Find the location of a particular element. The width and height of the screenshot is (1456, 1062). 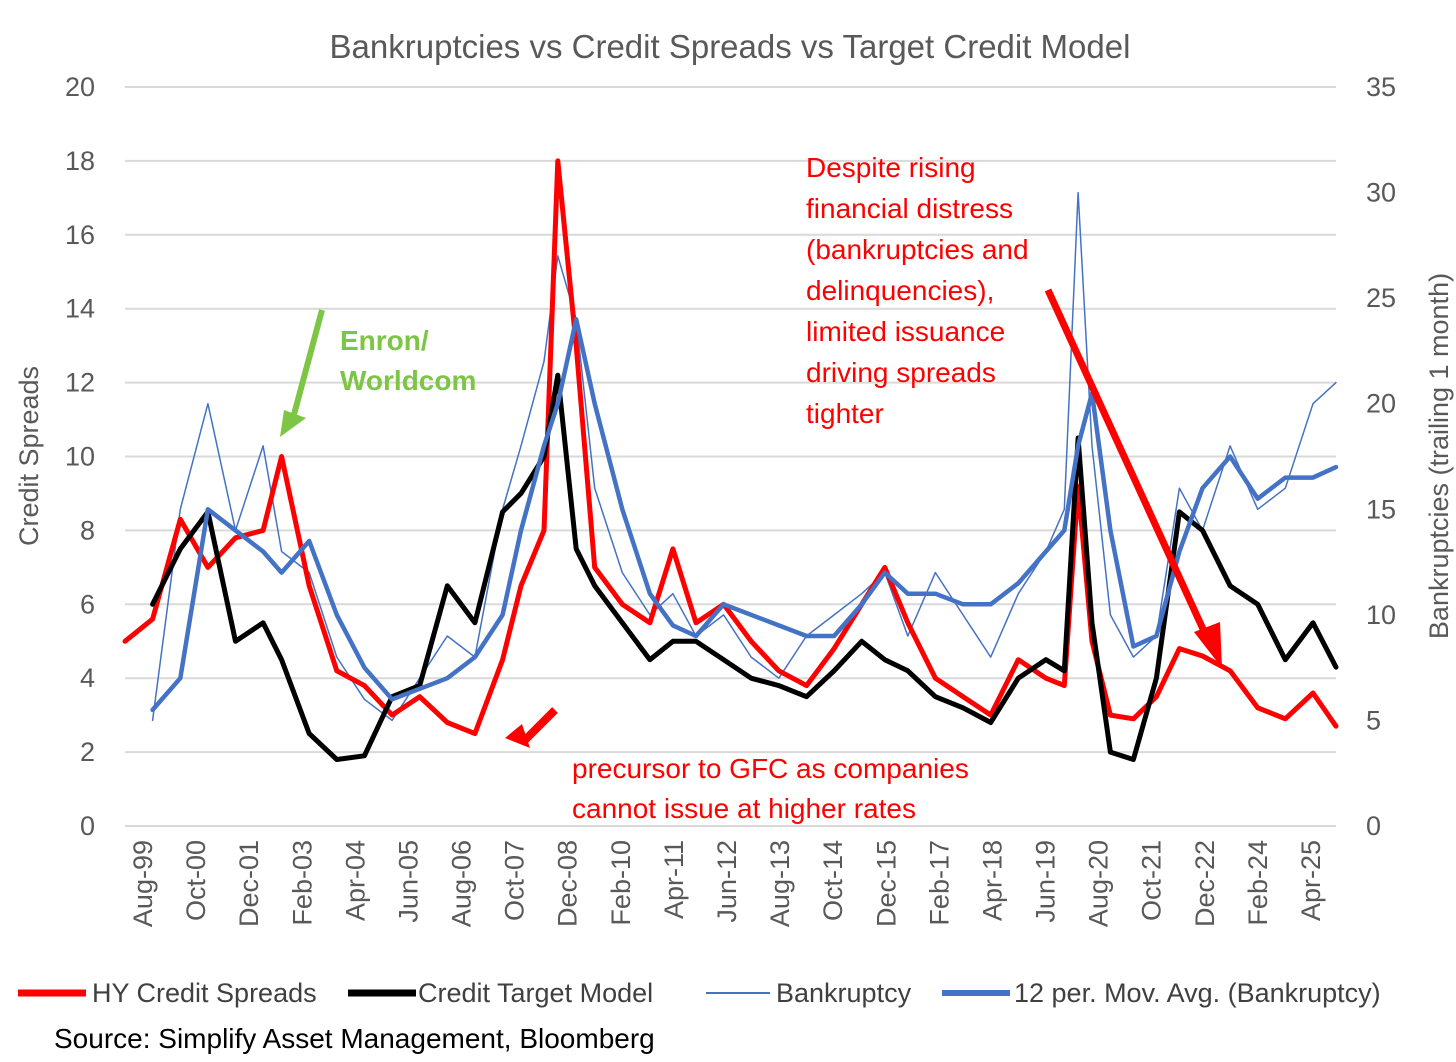

x-tick-label: Apr-11 is located at coordinates (674, 879).